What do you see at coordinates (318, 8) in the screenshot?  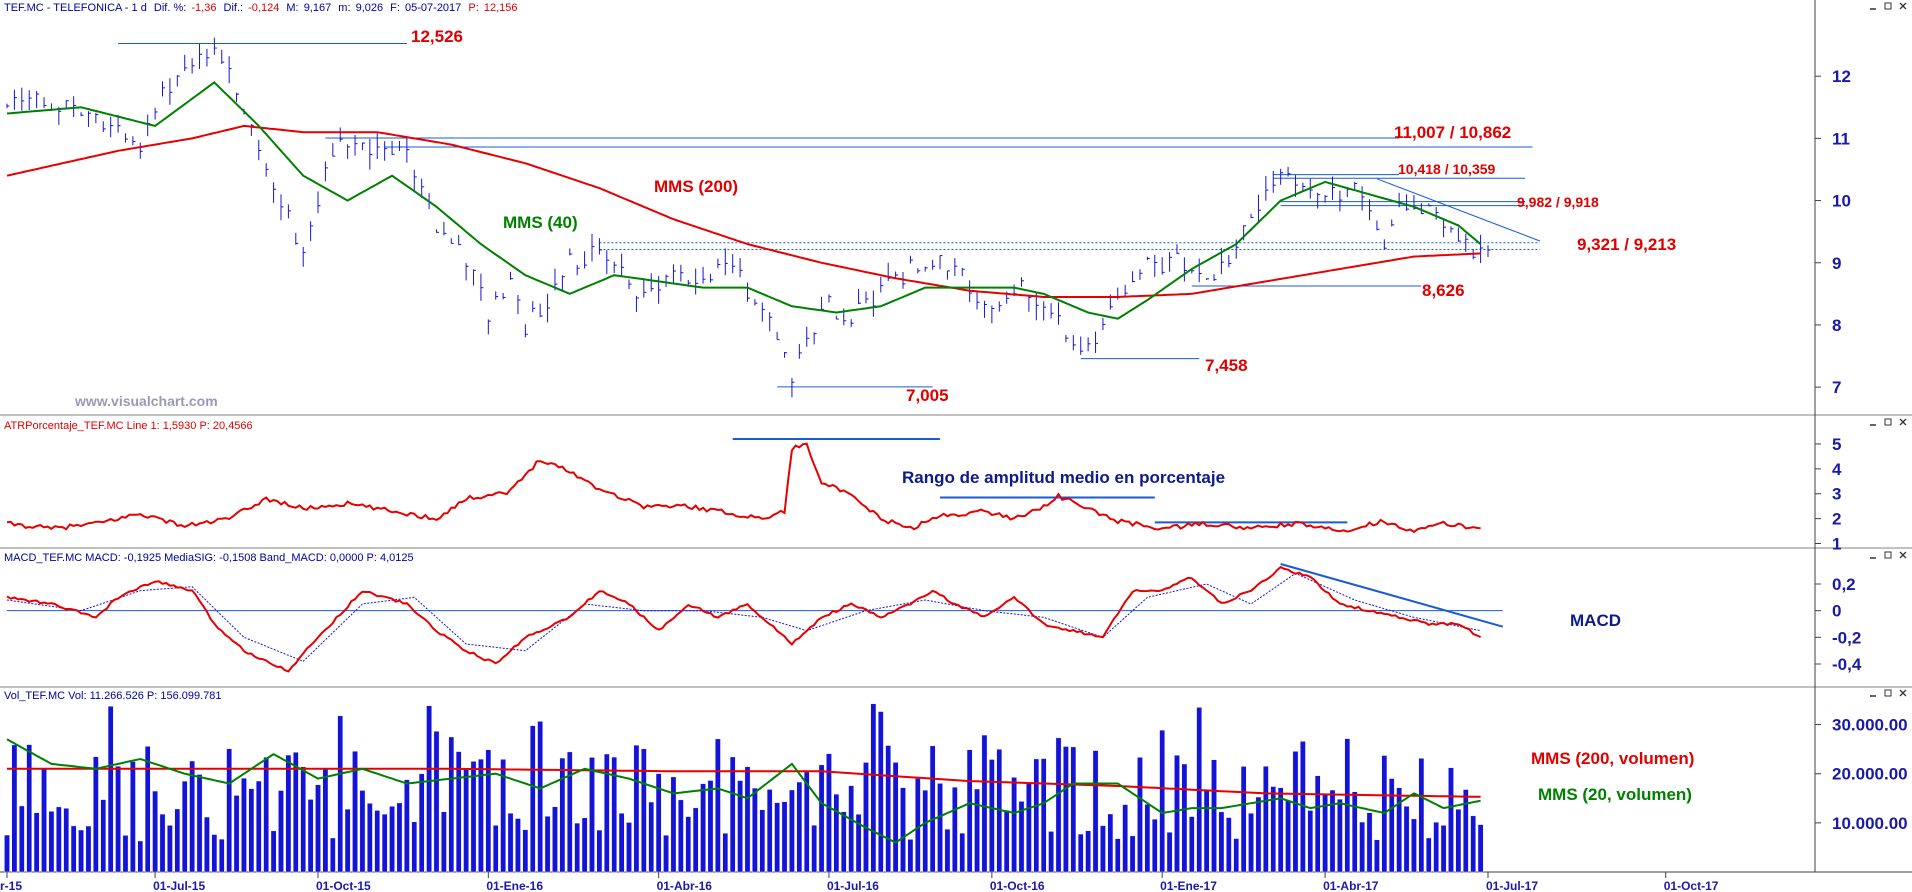 I see `price-max: 9,167` at bounding box center [318, 8].